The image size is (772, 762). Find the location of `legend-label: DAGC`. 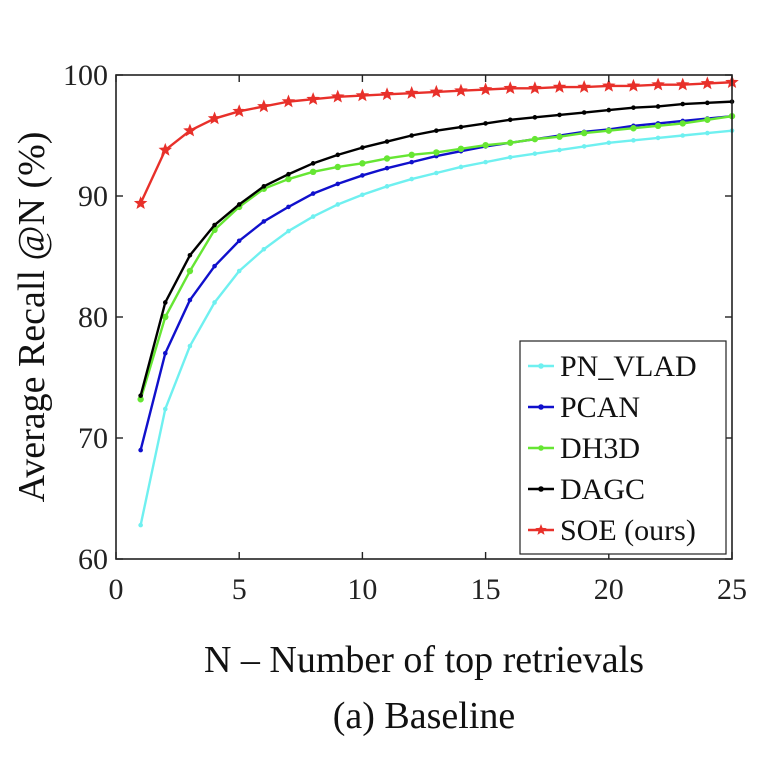

legend-label: DAGC is located at coordinates (602, 489).